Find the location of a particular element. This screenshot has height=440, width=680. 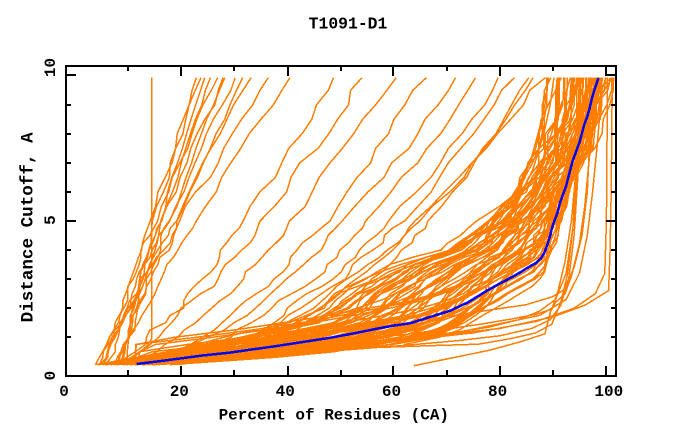

svg-text: T1091-D1 is located at coordinates (348, 24).